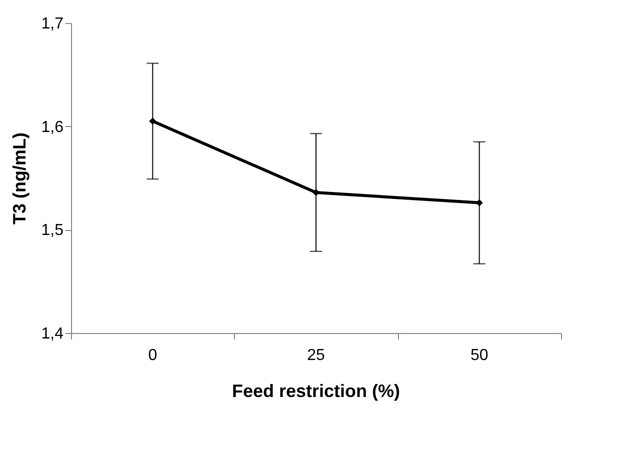 The image size is (627, 450). Describe the element at coordinates (316, 391) in the screenshot. I see `x-axis-title: Feed restriction (%)` at that location.